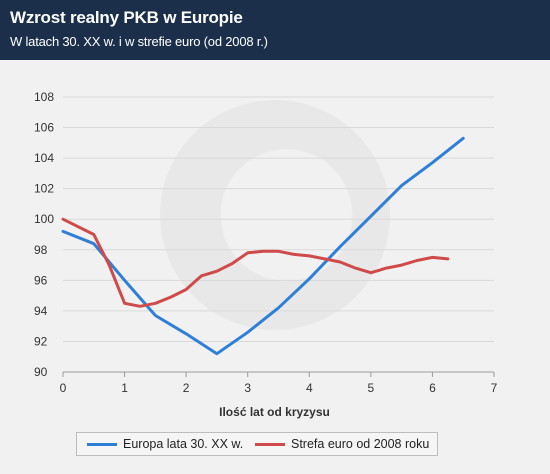 Image resolution: width=550 pixels, height=474 pixels. Describe the element at coordinates (494, 388) in the screenshot. I see `x-tick-label: 7` at that location.